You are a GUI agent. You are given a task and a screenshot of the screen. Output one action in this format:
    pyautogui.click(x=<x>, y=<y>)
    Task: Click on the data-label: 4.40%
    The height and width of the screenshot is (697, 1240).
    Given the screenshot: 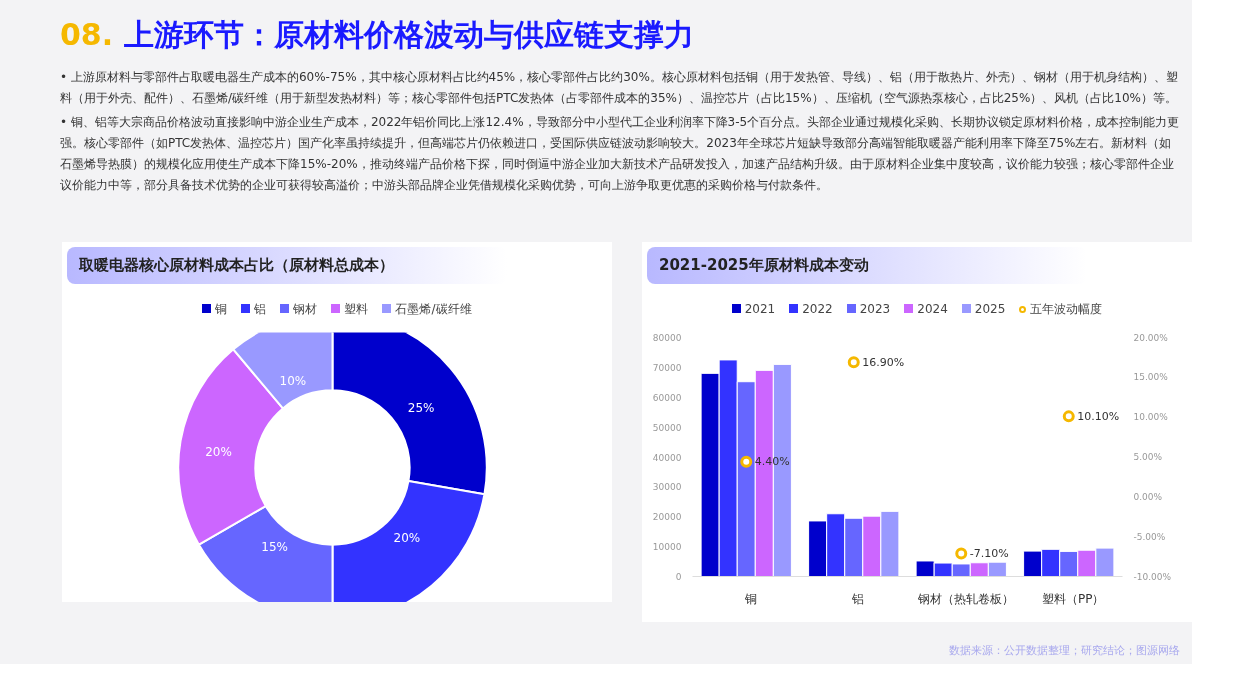 What is the action you would take?
    pyautogui.click(x=772, y=462)
    